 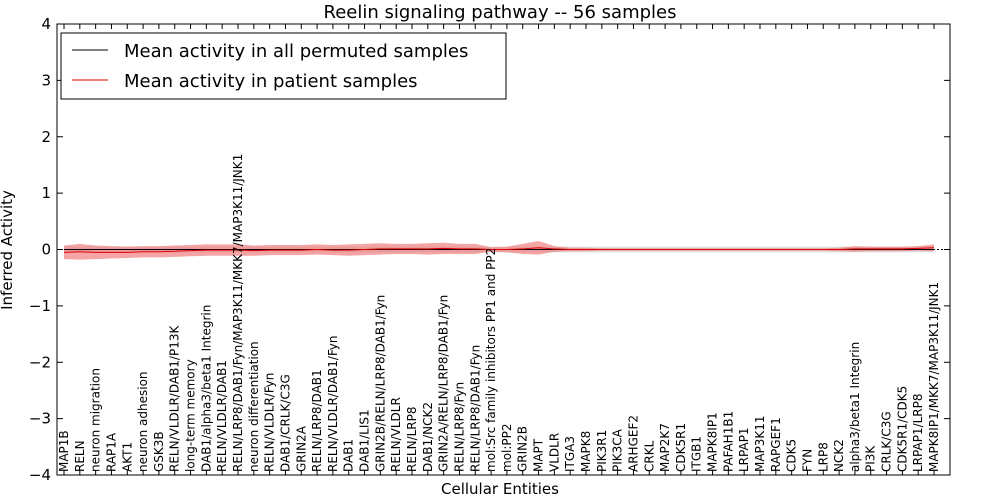 I want to click on x-tick-label: CRLK/C3G, so click(x=887, y=441).